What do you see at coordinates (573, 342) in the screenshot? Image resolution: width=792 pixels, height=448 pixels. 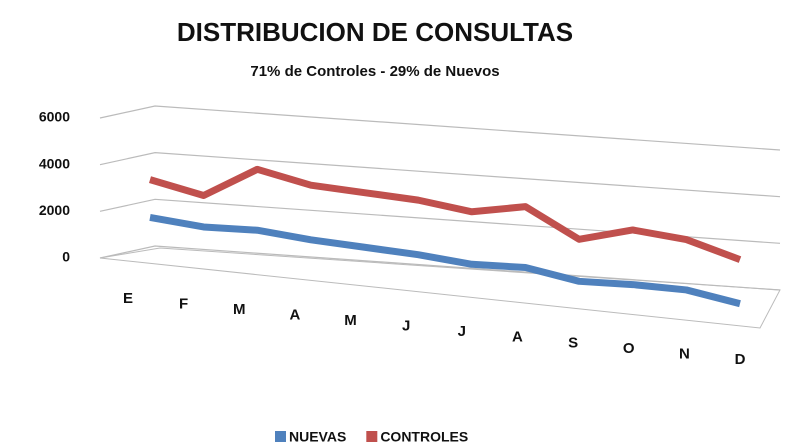 I see `x-tick-label: S` at bounding box center [573, 342].